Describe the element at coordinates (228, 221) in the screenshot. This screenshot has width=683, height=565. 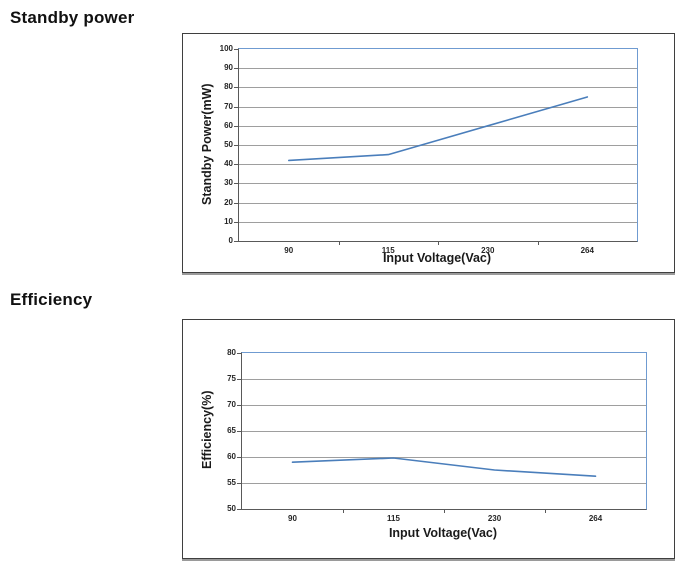
I see `y-axis-tick-label: 10` at that location.